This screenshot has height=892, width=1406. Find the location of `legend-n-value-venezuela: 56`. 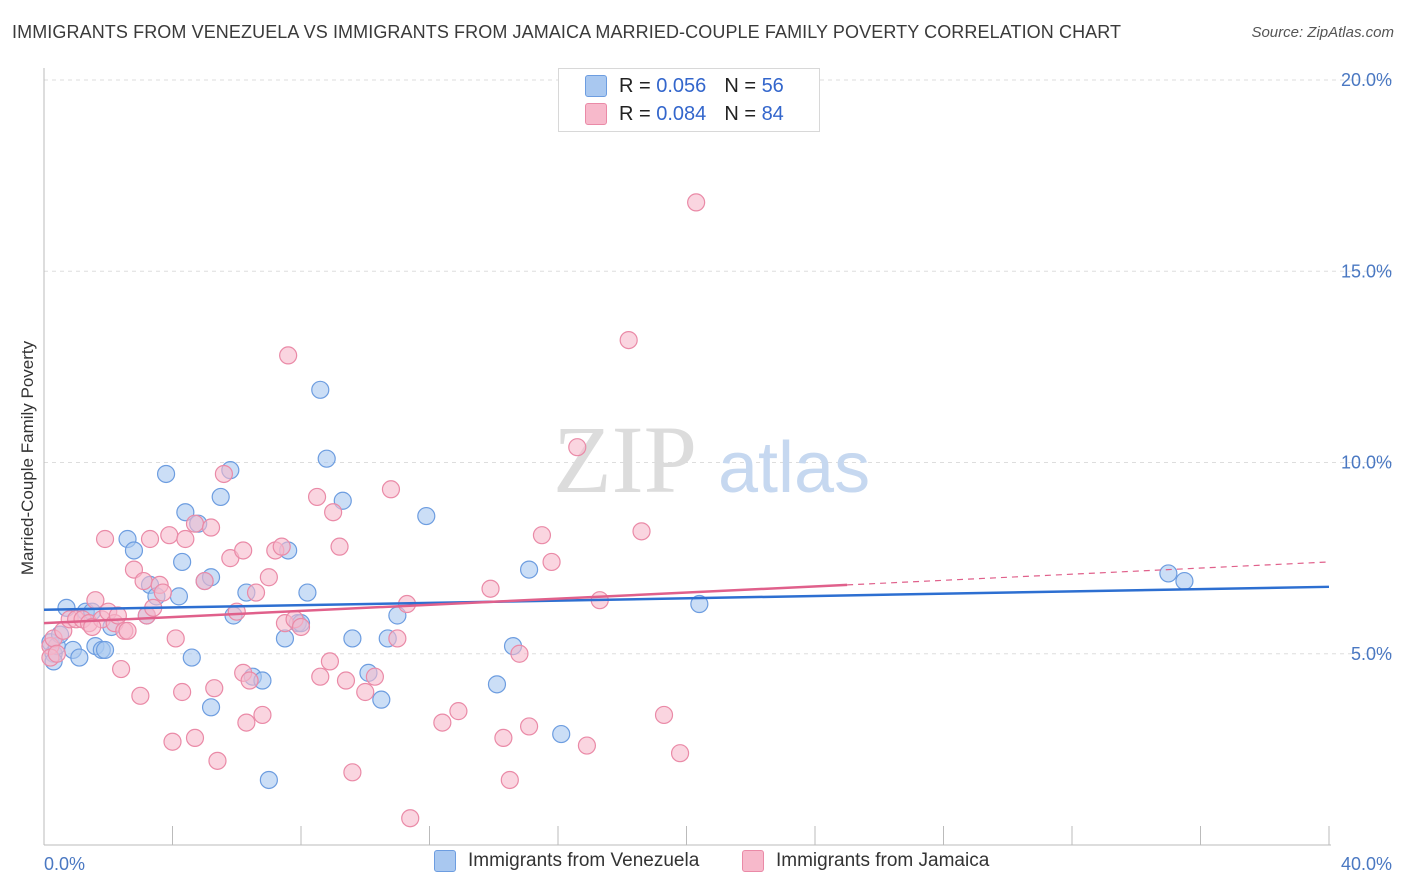

legend-n-value-venezuela: 56 is located at coordinates (772, 85).